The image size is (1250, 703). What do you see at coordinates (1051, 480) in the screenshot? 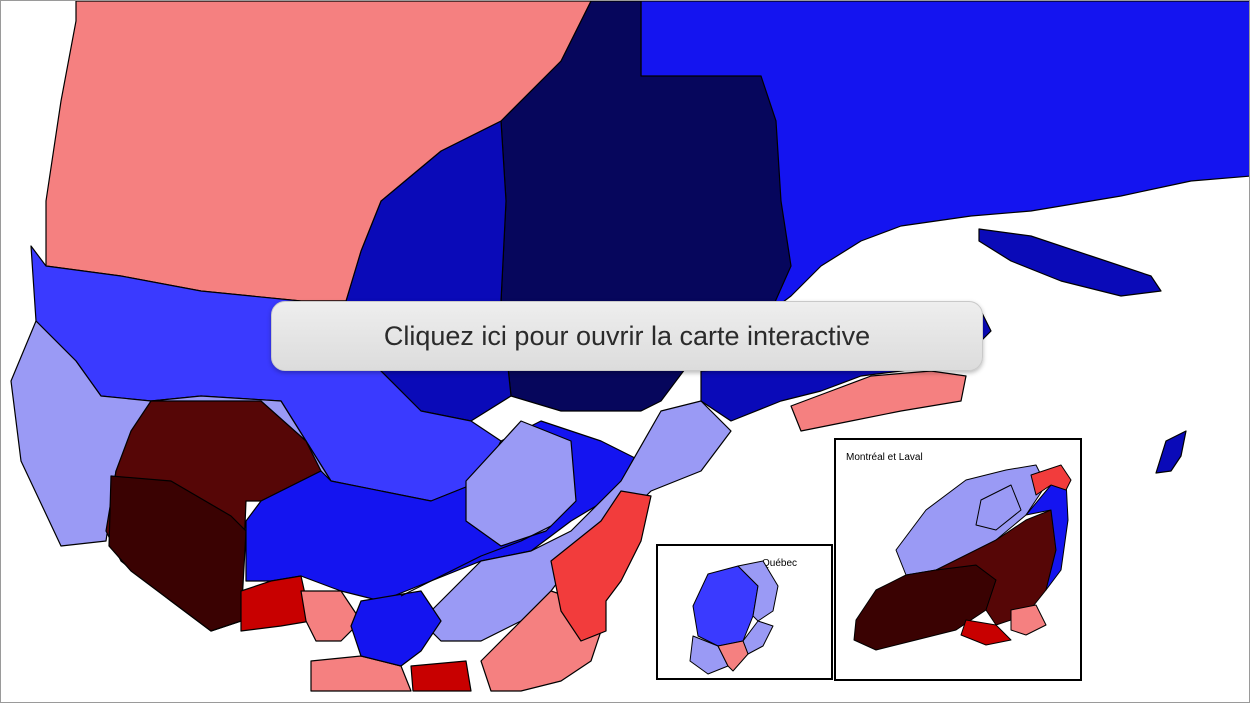
I see `montreal-red-strip` at bounding box center [1051, 480].